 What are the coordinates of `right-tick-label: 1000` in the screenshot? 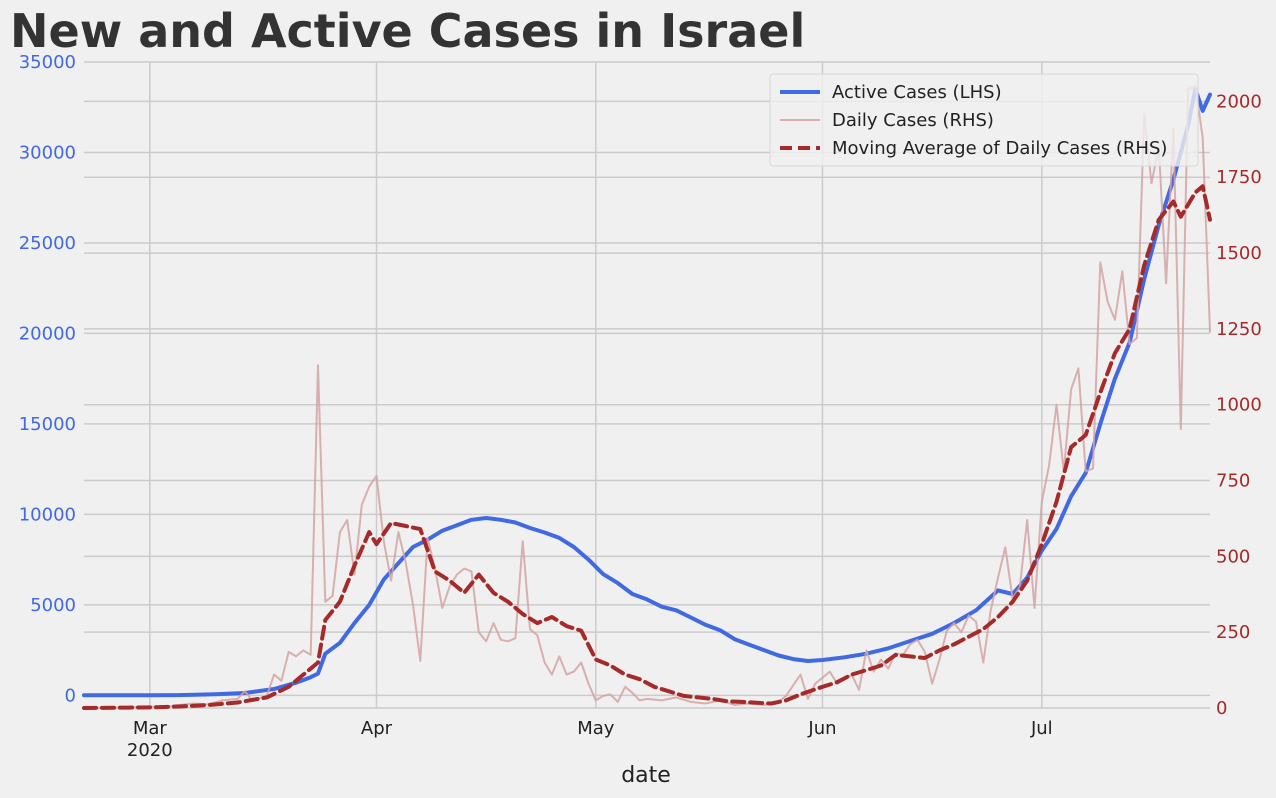 It's located at (1239, 405).